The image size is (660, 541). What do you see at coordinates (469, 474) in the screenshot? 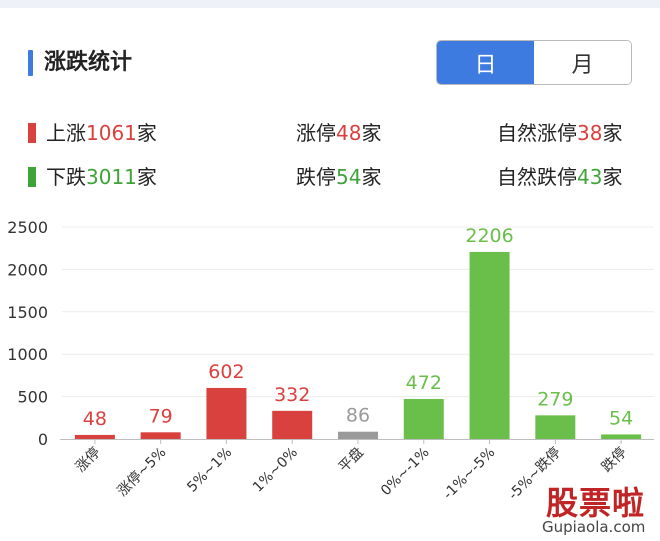
I see `x-tick-label: -1%~-5%` at bounding box center [469, 474].